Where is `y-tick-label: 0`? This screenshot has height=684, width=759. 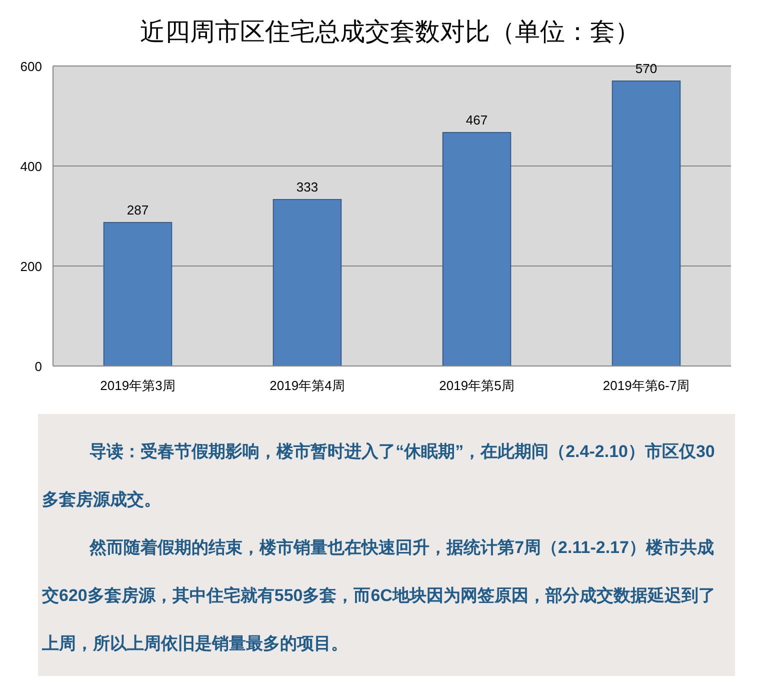
y-tick-label: 0 is located at coordinates (38, 366).